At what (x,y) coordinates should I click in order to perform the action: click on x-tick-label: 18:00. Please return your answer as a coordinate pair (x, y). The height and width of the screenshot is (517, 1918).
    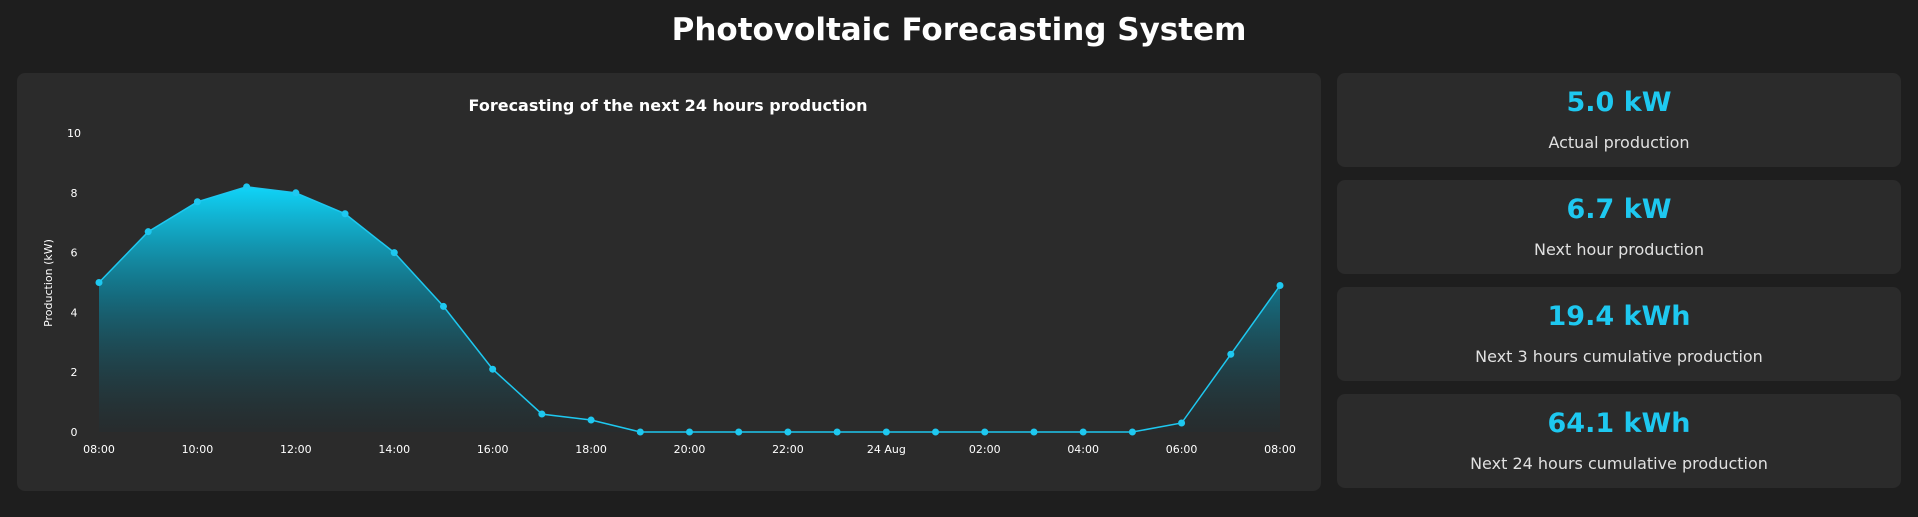
    Looking at the image, I should click on (591, 449).